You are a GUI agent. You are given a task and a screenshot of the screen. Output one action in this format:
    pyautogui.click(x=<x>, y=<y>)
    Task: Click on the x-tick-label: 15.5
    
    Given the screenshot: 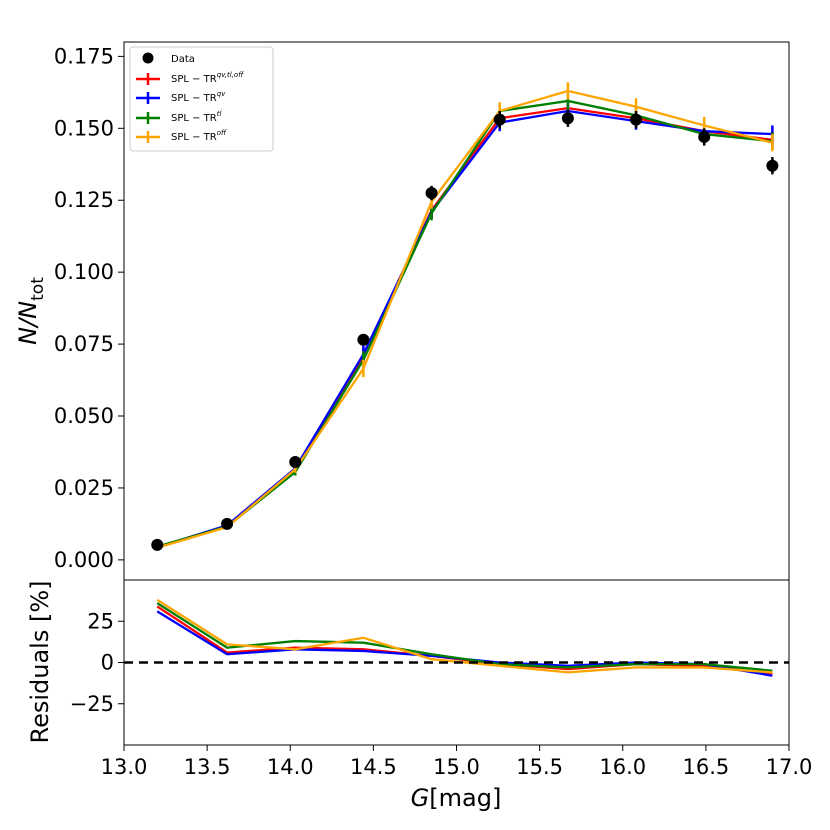 What is the action you would take?
    pyautogui.click(x=539, y=767)
    